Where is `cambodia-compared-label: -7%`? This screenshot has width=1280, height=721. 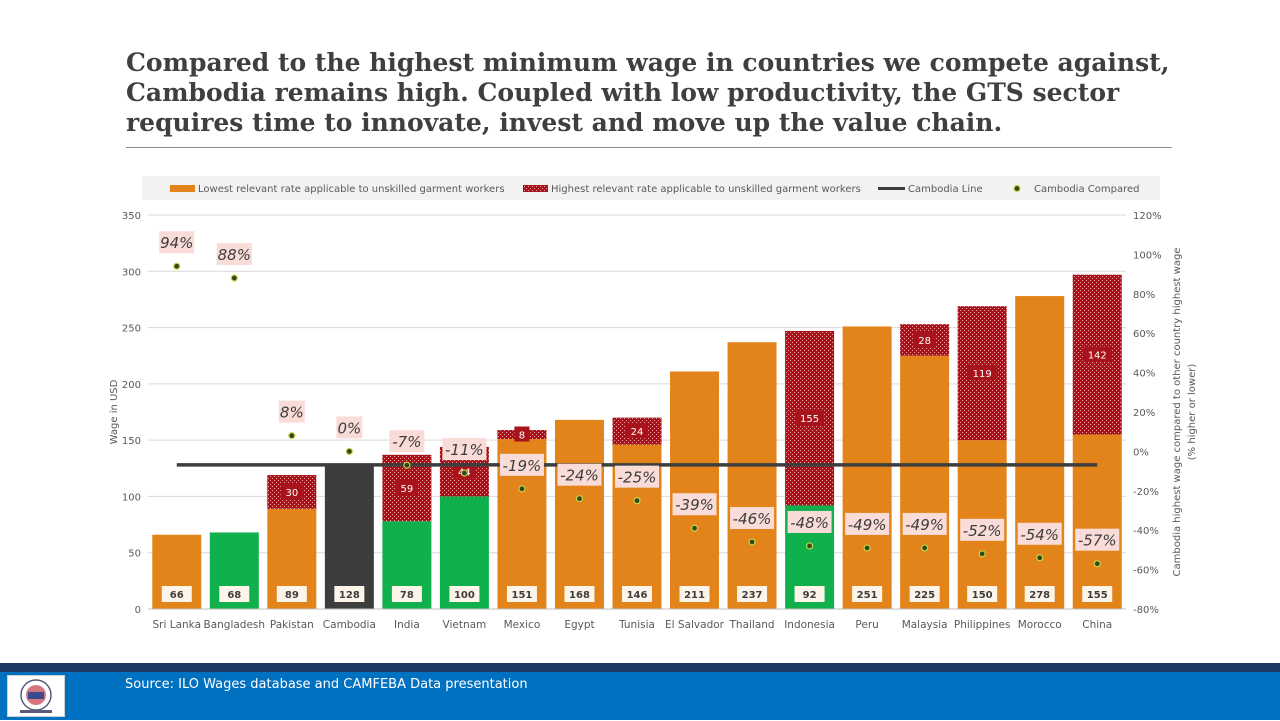 cambodia-compared-label: -7% is located at coordinates (406, 442).